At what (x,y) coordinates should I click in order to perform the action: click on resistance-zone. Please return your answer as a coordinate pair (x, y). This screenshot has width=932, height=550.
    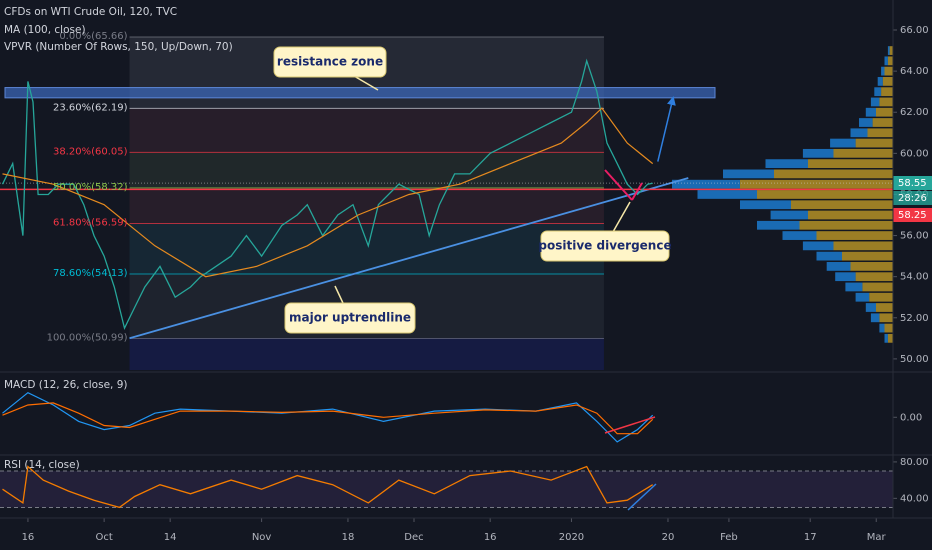
    Looking at the image, I should click on (360, 93).